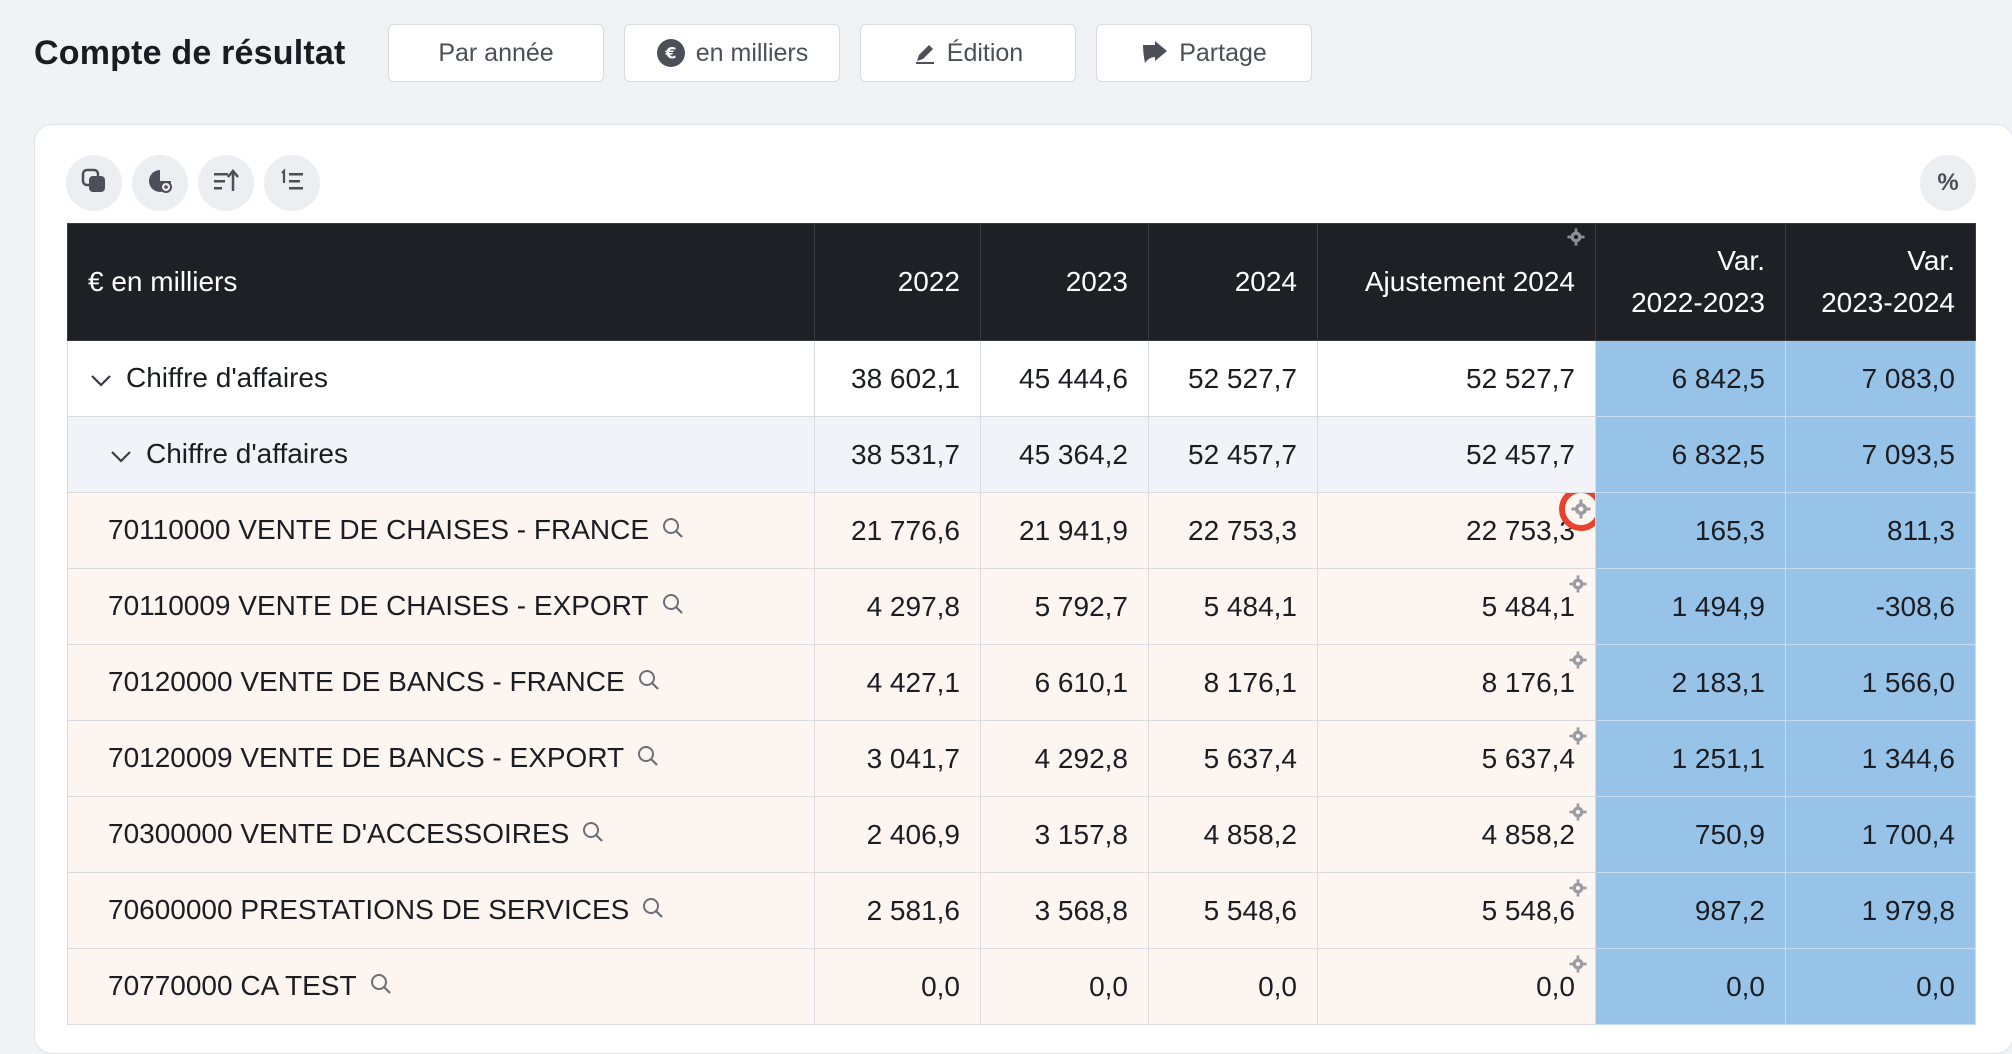  I want to click on row-label-cell: 70120000 VENTE DE BANCS - FRANCE, so click(441, 682).